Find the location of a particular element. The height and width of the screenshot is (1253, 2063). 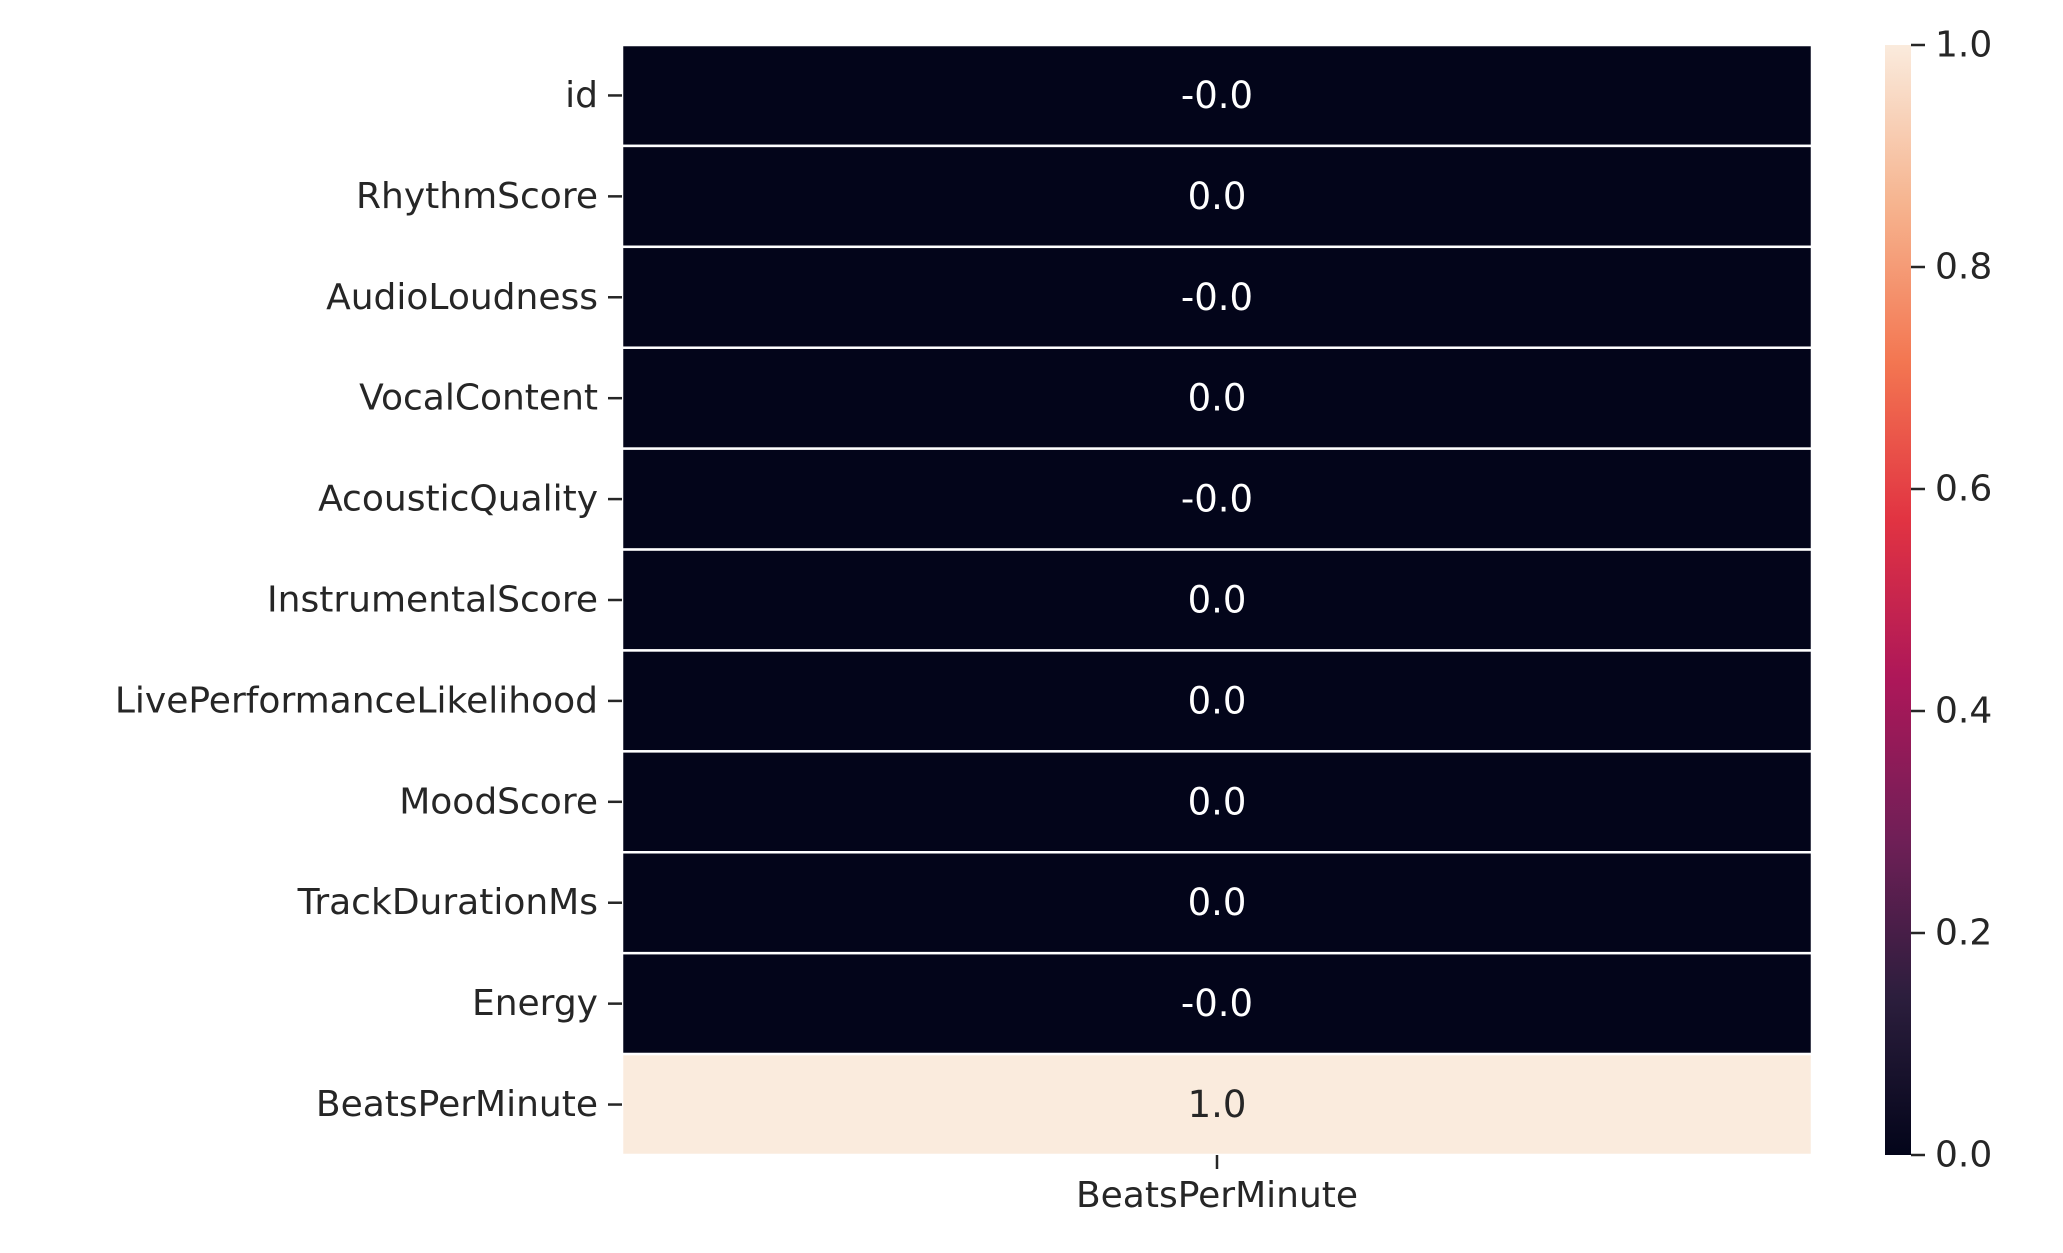

y-tick-label: TrackDurationMs is located at coordinates (447, 902).